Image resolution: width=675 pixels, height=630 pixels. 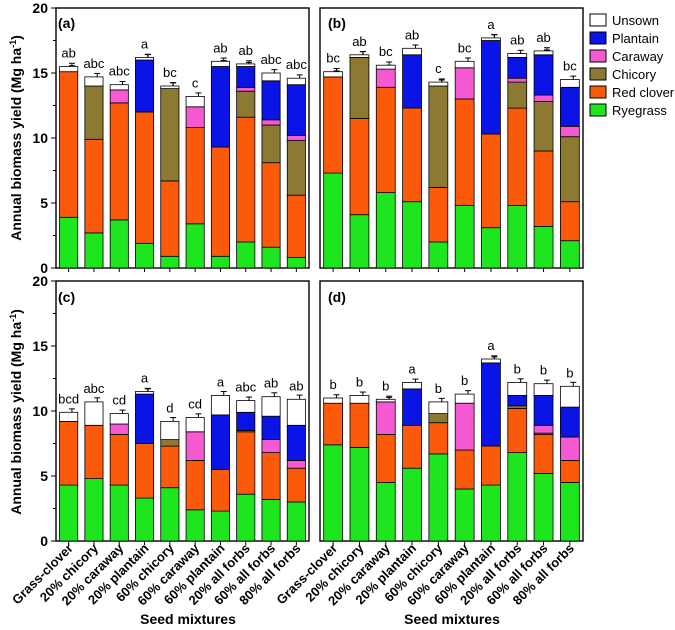 What do you see at coordinates (412, 156) in the screenshot?
I see `bar-20-plantain` at bounding box center [412, 156].